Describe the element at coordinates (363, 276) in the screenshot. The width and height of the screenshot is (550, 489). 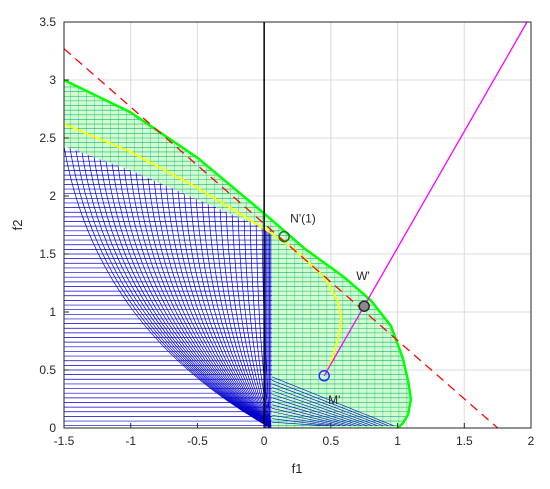
I see `point-label: W'` at that location.